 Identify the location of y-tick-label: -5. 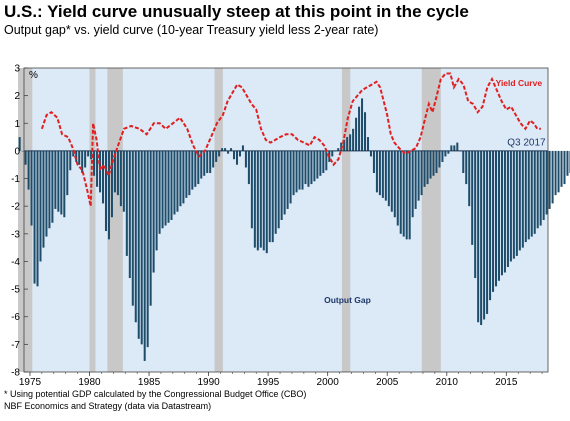
(15, 290).